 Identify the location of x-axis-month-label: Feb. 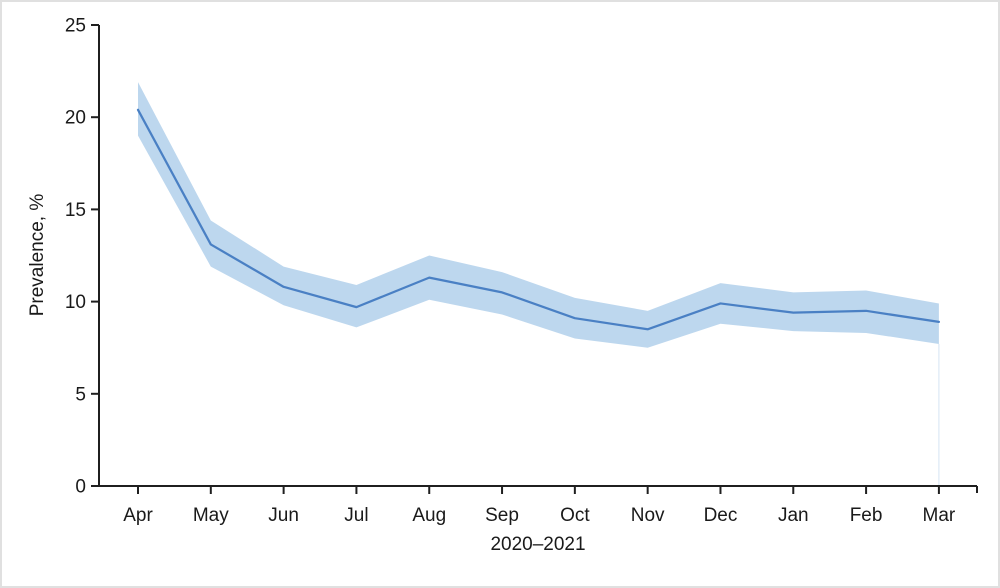
(866, 515).